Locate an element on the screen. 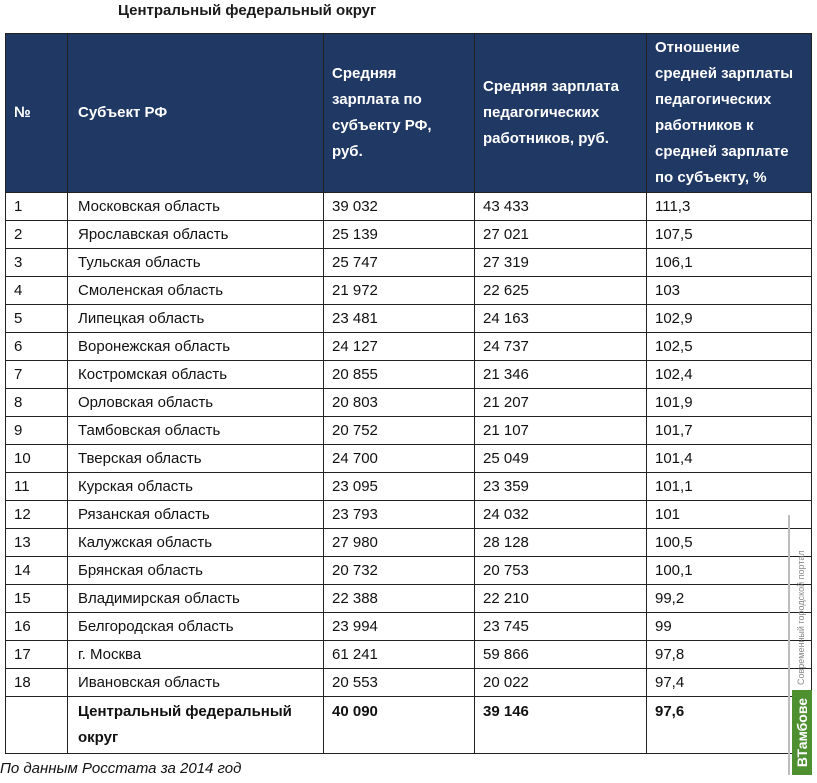 The height and width of the screenshot is (783, 817). table-row: 12 Рязанская область 23 793 24 032 101 is located at coordinates (408, 514).